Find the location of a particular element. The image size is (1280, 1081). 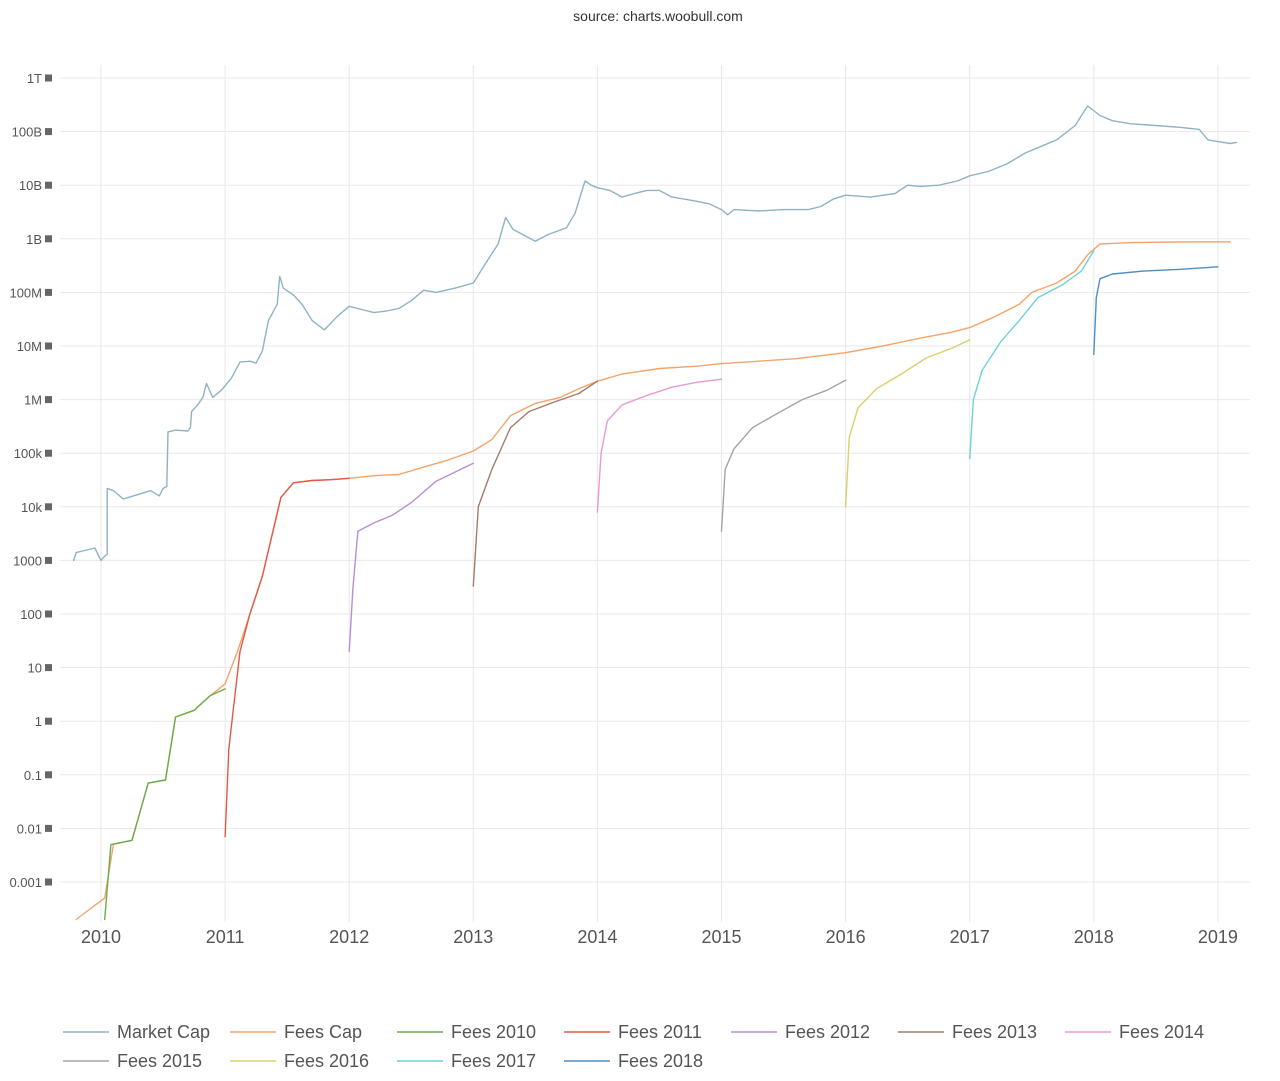

x-tick-label: 2016 is located at coordinates (846, 937).